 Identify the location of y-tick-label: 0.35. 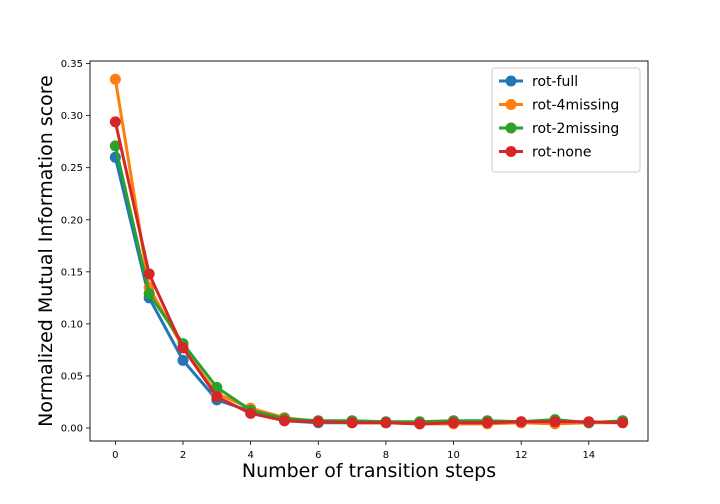
(72, 64).